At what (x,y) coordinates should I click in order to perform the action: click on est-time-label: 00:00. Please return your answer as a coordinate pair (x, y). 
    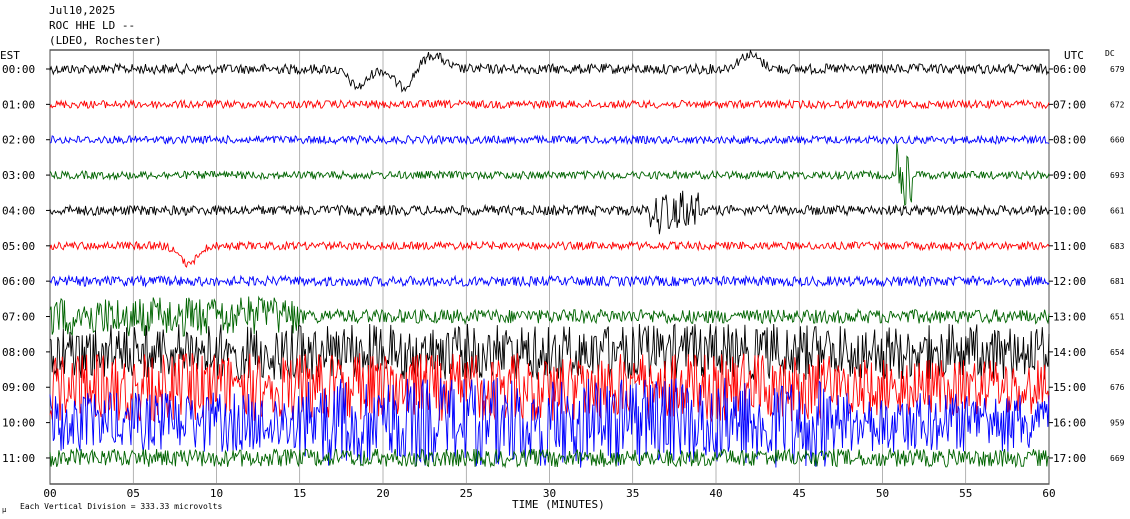
    Looking at the image, I should click on (18, 69).